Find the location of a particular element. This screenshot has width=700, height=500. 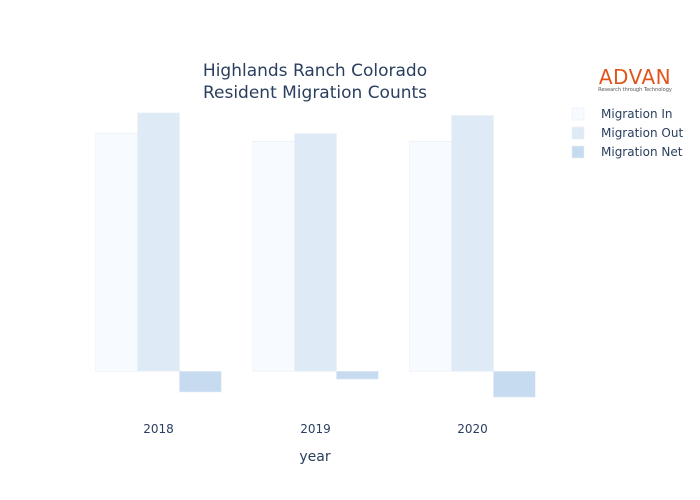

legend-item-migration-in: Migration In is located at coordinates (622, 114).